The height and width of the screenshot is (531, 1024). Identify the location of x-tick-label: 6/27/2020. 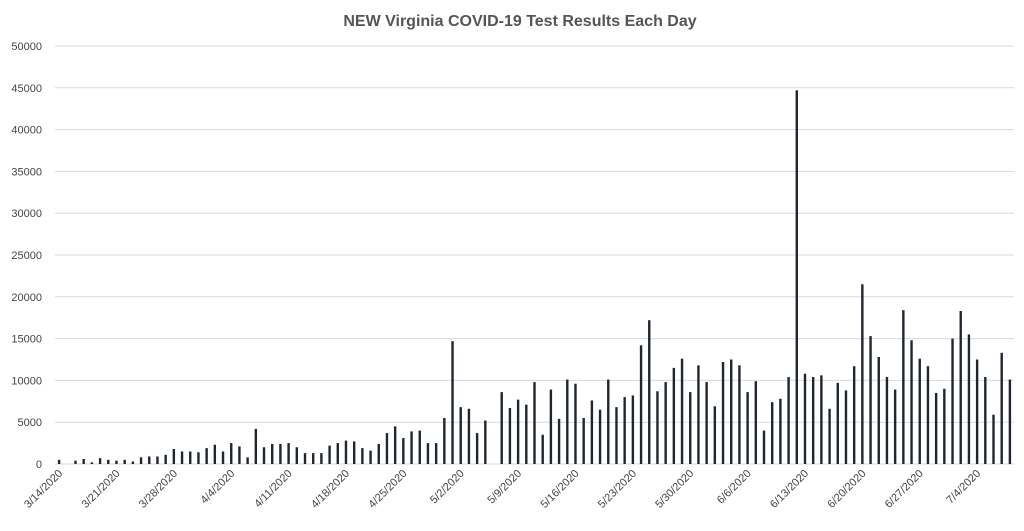
(904, 489).